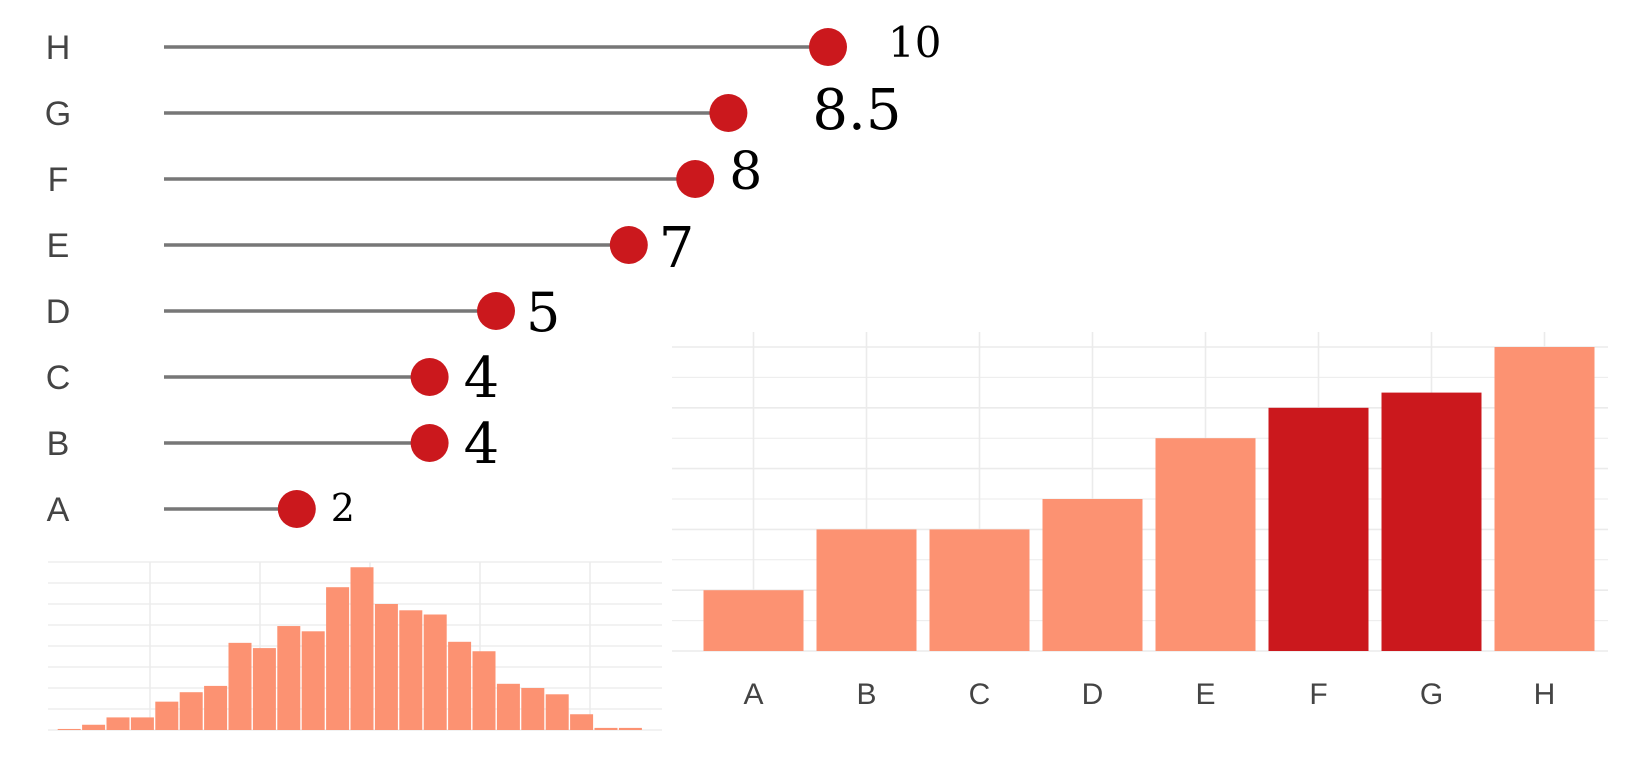 This screenshot has width=1625, height=768. Describe the element at coordinates (856, 110) in the screenshot. I see `lollipop-value-label: 8.5` at that location.